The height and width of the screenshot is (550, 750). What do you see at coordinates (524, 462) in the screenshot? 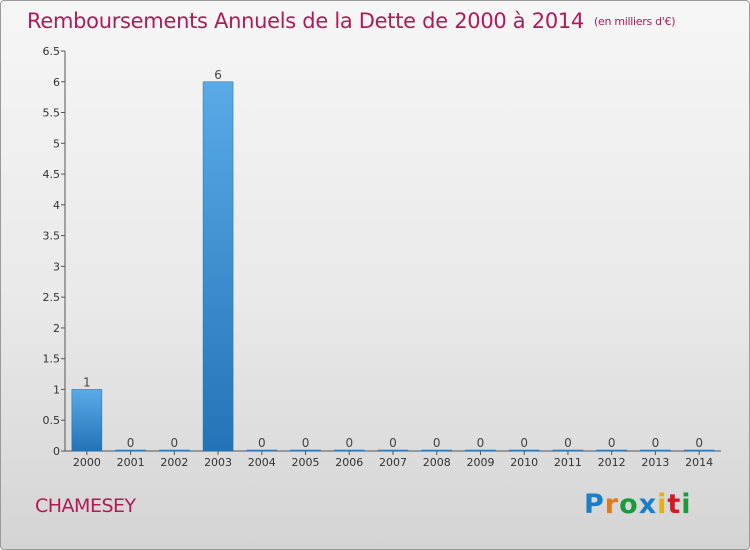
I see `x-tick-label: 2010` at bounding box center [524, 462].